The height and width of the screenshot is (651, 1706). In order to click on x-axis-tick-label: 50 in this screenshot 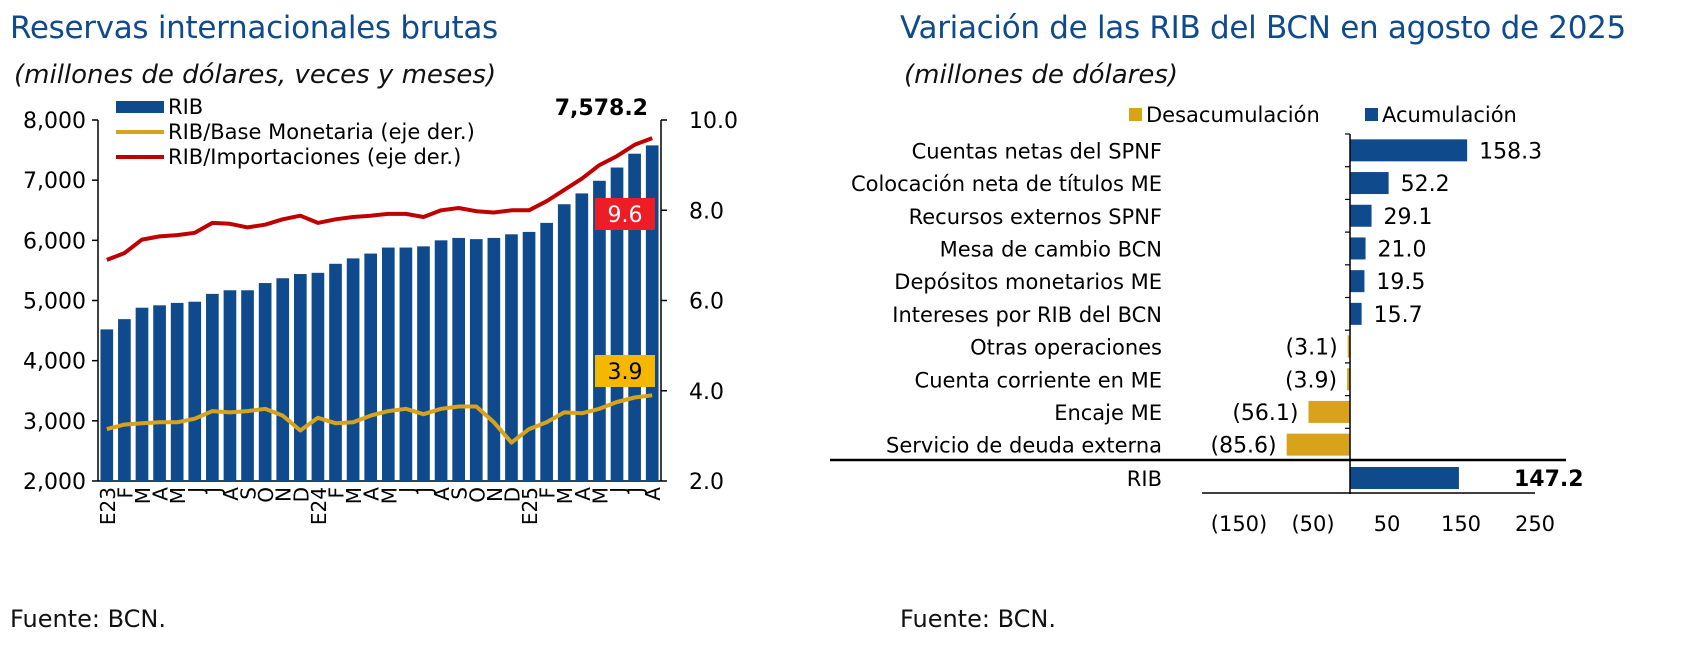, I will do `click(1387, 524)`.